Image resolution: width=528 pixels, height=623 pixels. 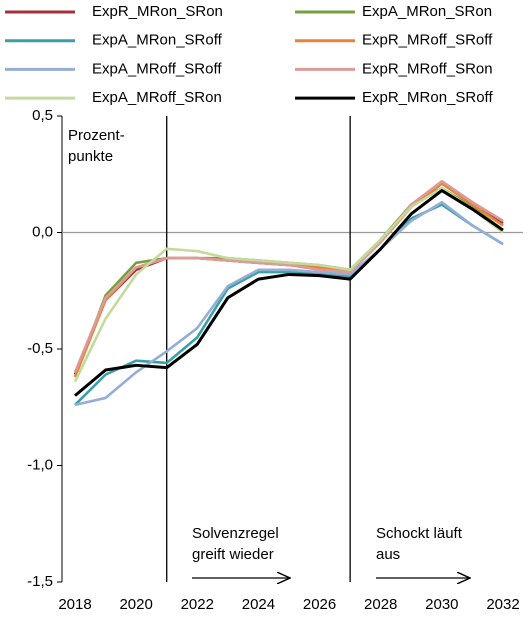 What do you see at coordinates (441, 604) in the screenshot?
I see `x-tick-label: 2030` at bounding box center [441, 604].